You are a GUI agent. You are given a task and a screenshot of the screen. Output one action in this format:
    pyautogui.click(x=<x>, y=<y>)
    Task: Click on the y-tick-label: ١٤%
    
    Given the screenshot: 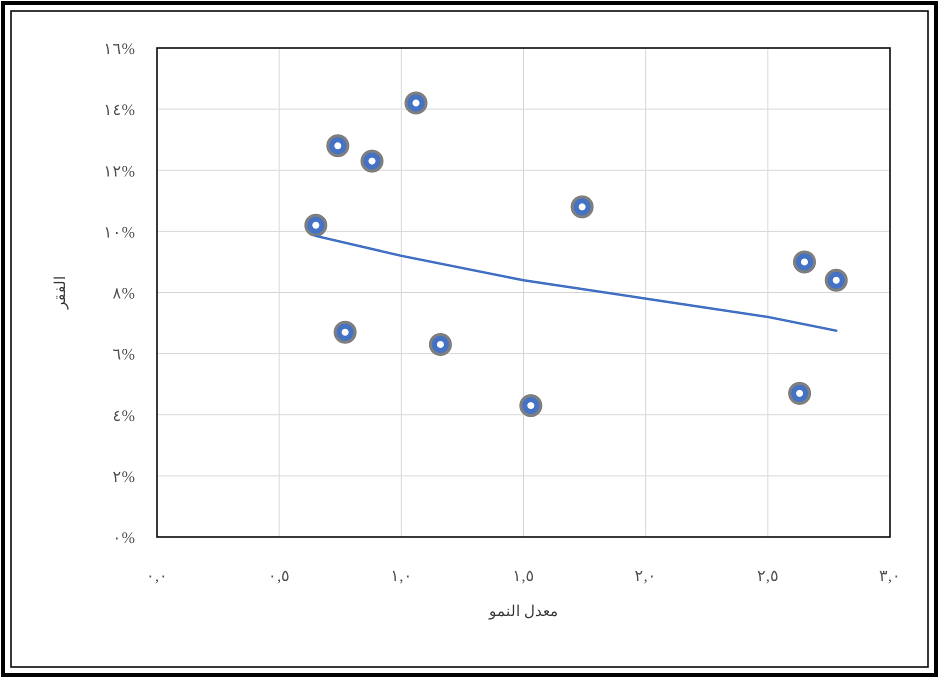 What is the action you would take?
    pyautogui.click(x=119, y=111)
    